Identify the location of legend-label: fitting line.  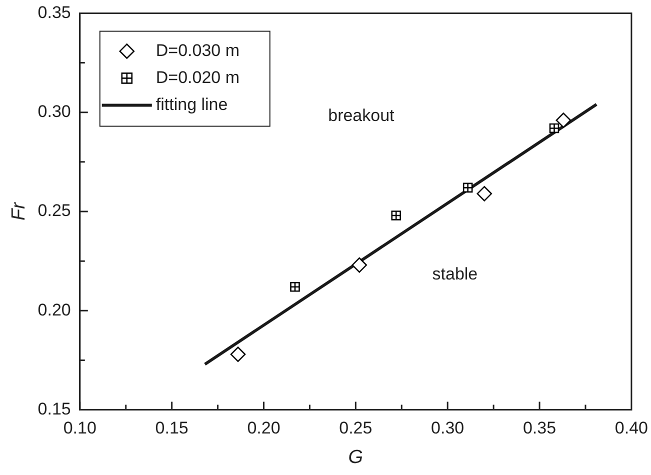
(192, 104).